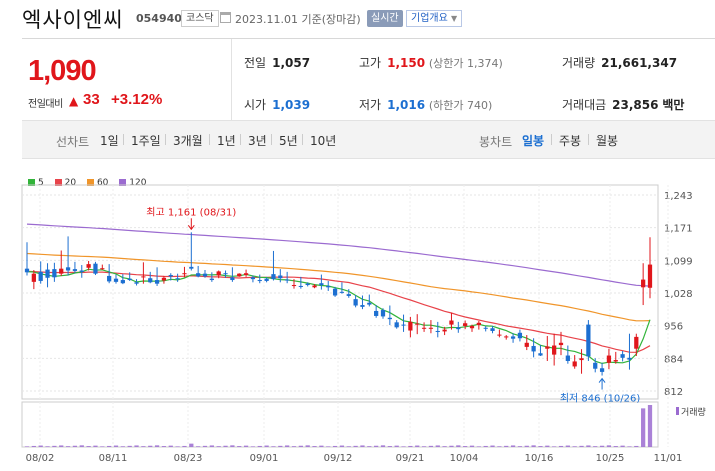 This screenshot has height=471, width=715. What do you see at coordinates (570, 141) in the screenshot?
I see `candle-weekly-button: 주봉` at bounding box center [570, 141].